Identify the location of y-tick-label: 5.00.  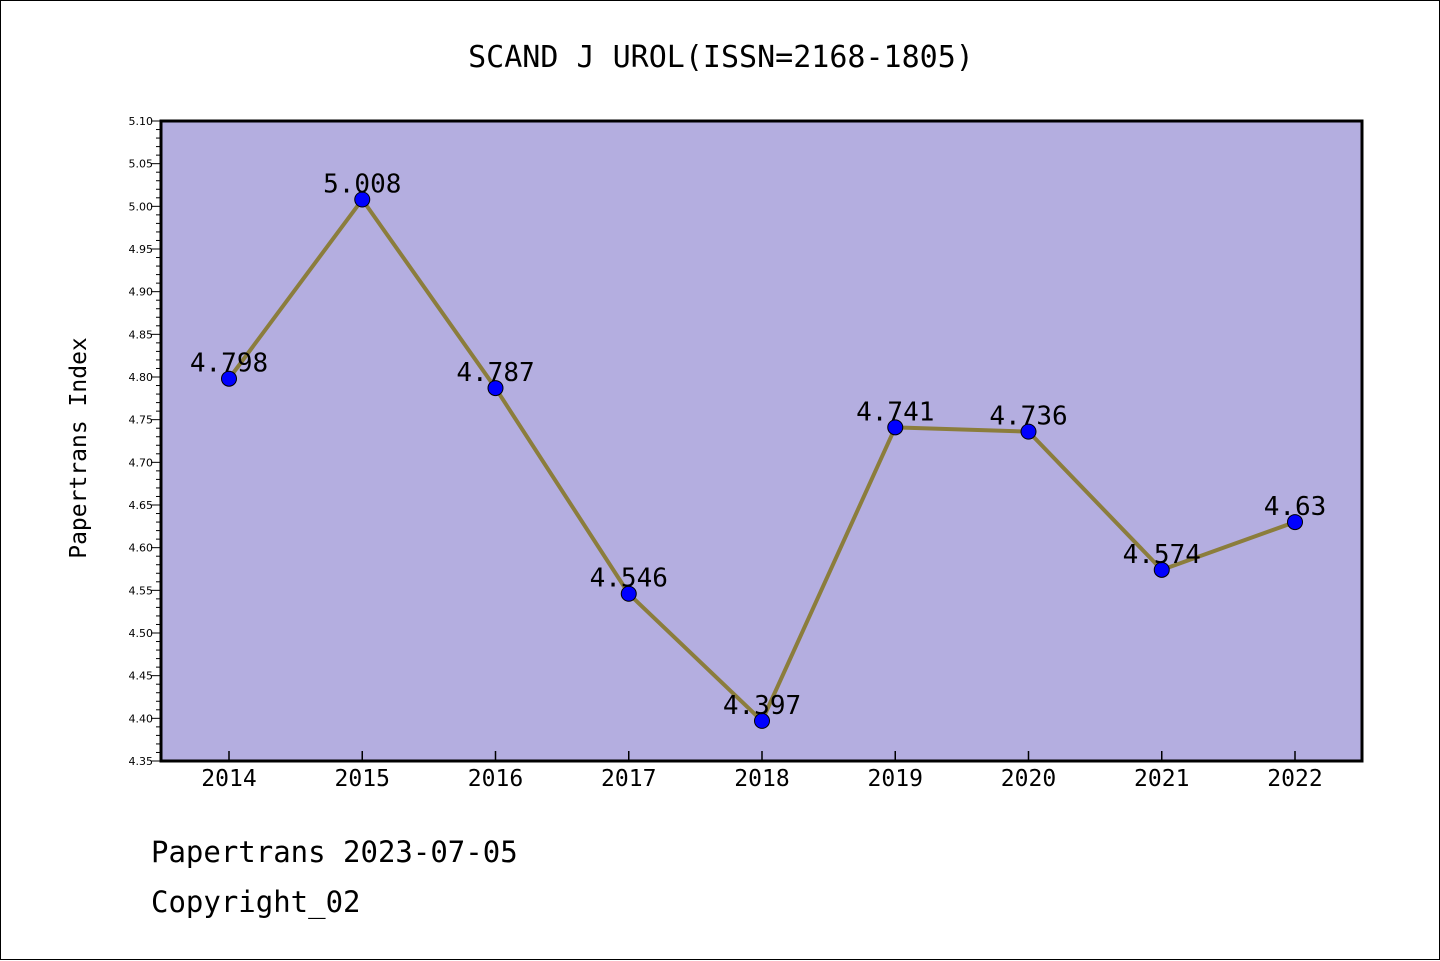
(141, 206).